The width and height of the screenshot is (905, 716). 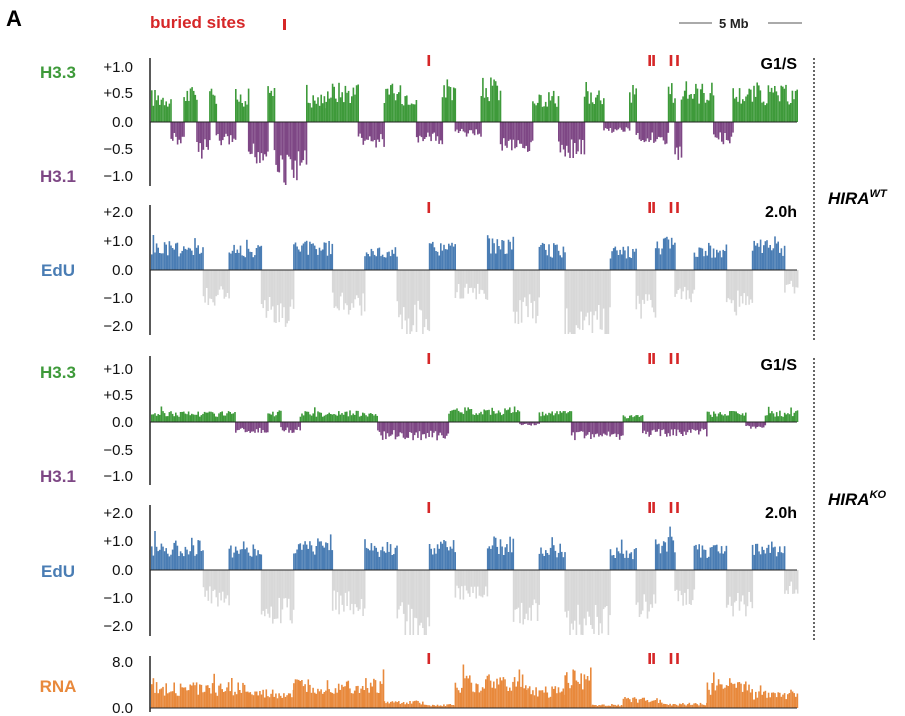 What do you see at coordinates (649, 507) in the screenshot?
I see `buried-site-marker` at bounding box center [649, 507].